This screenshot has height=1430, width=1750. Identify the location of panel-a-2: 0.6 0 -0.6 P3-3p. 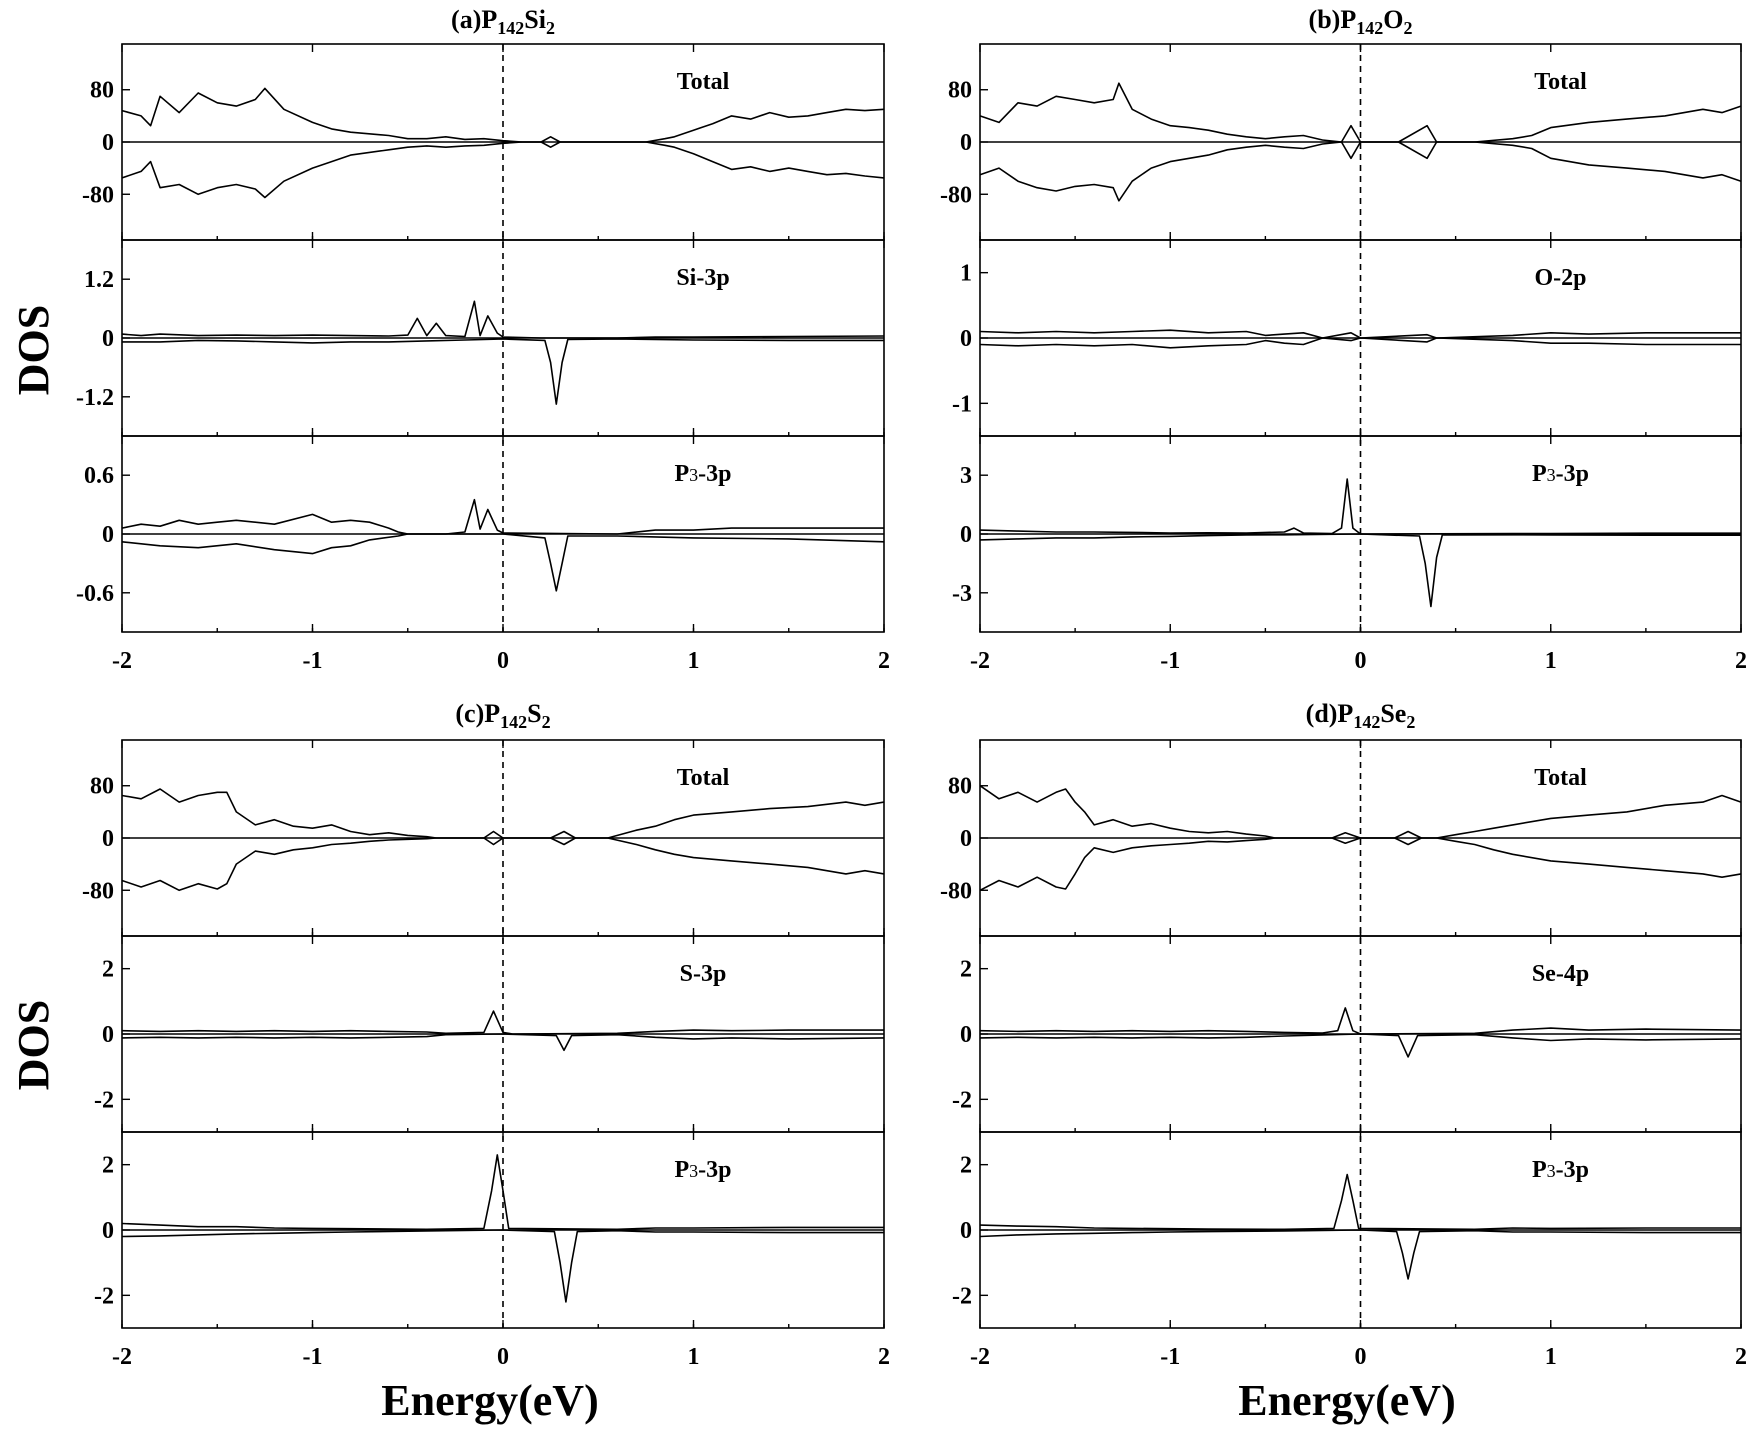
(480, 534).